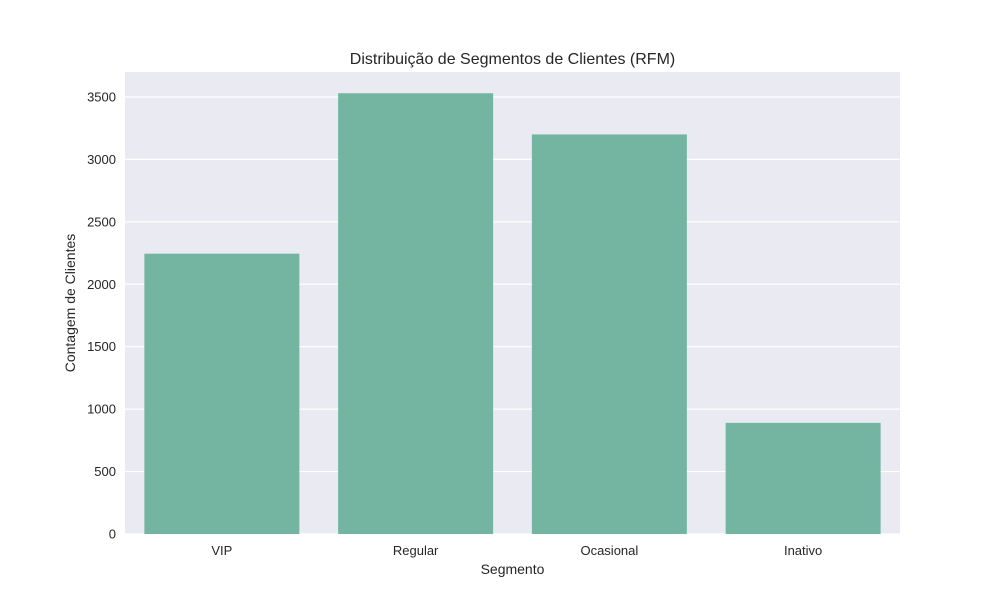 The height and width of the screenshot is (600, 1000). I want to click on x-tick-label: Regular, so click(416, 550).